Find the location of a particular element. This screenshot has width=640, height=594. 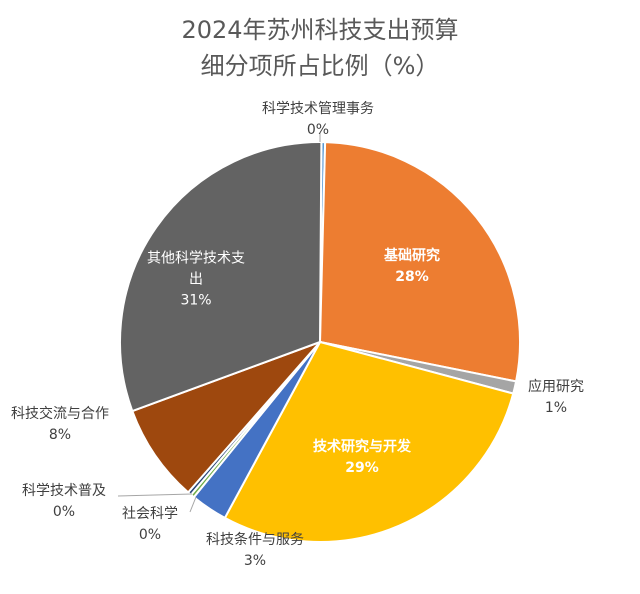

slice-label: 科学技术普及 0% is located at coordinates (64, 502).